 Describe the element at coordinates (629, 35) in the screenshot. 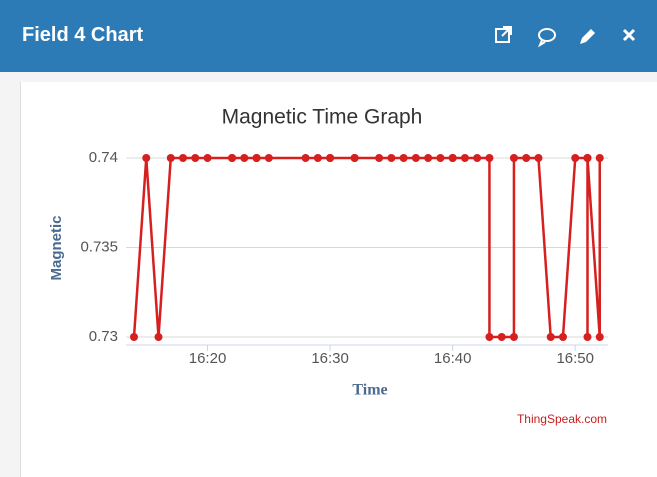

I see `close-icon` at that location.